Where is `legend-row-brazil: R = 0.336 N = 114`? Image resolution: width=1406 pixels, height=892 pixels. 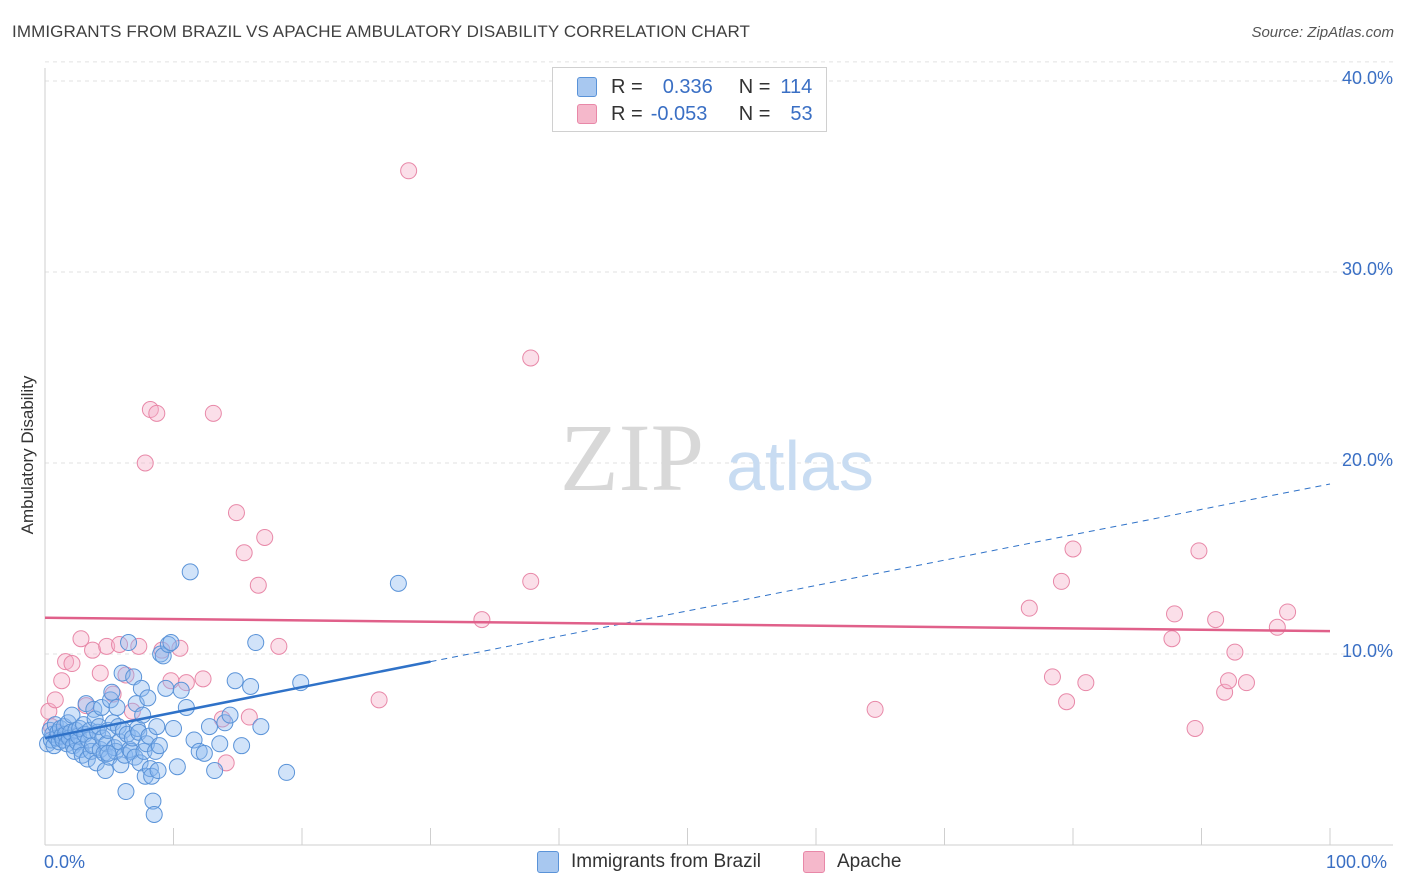
legend-row-brazil: R = 0.336 N = 114 is located at coordinates (694, 87).